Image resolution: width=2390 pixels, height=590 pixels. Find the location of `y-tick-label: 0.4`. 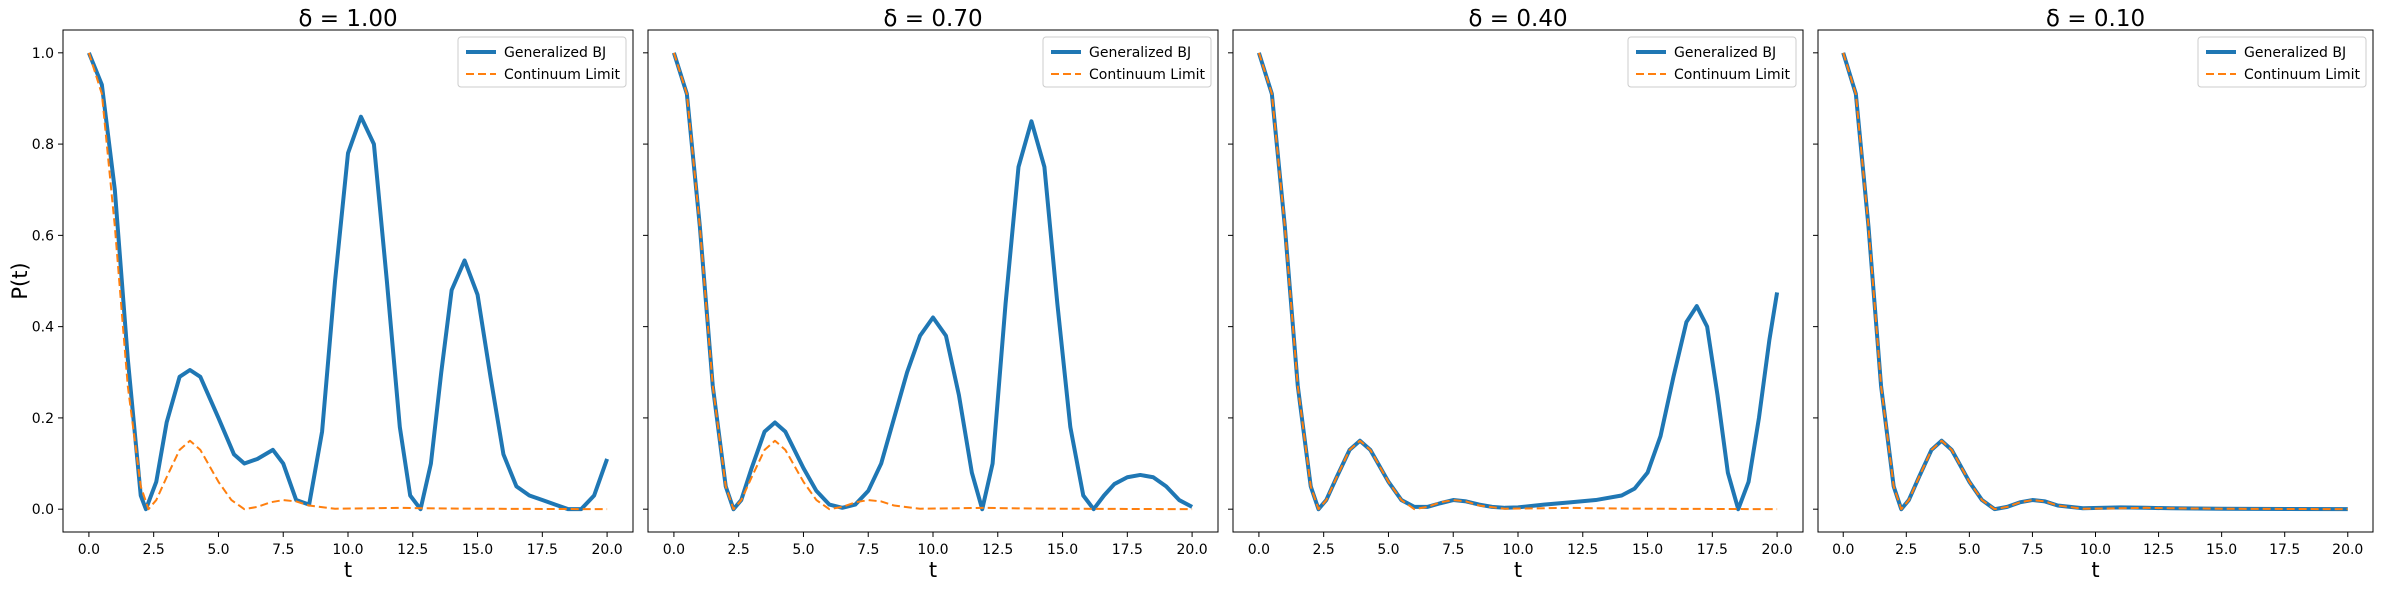

y-tick-label: 0.4 is located at coordinates (43, 328).